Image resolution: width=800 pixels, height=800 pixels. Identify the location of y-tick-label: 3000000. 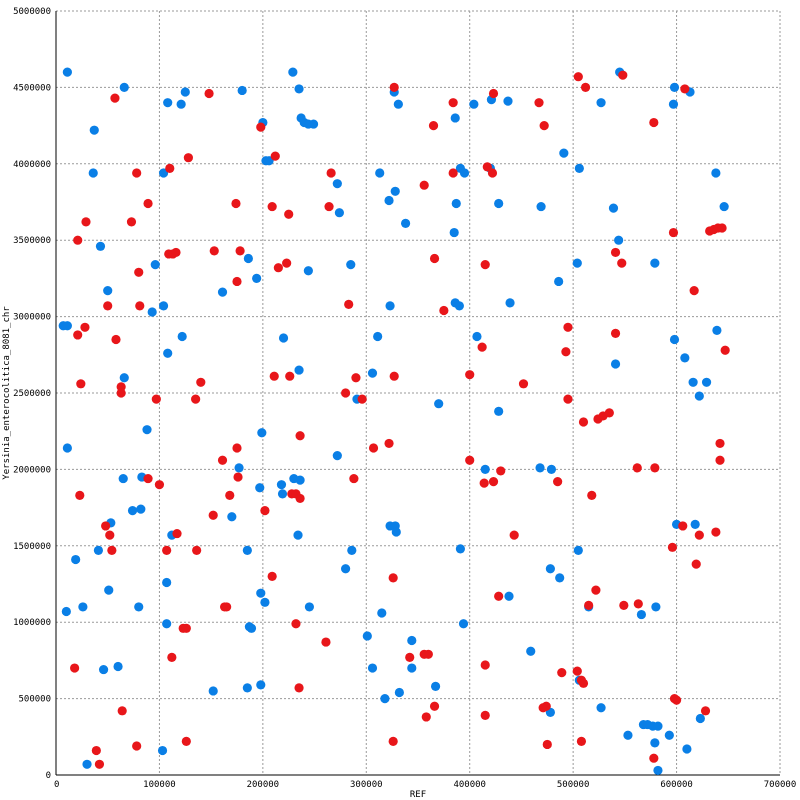
(32, 318).